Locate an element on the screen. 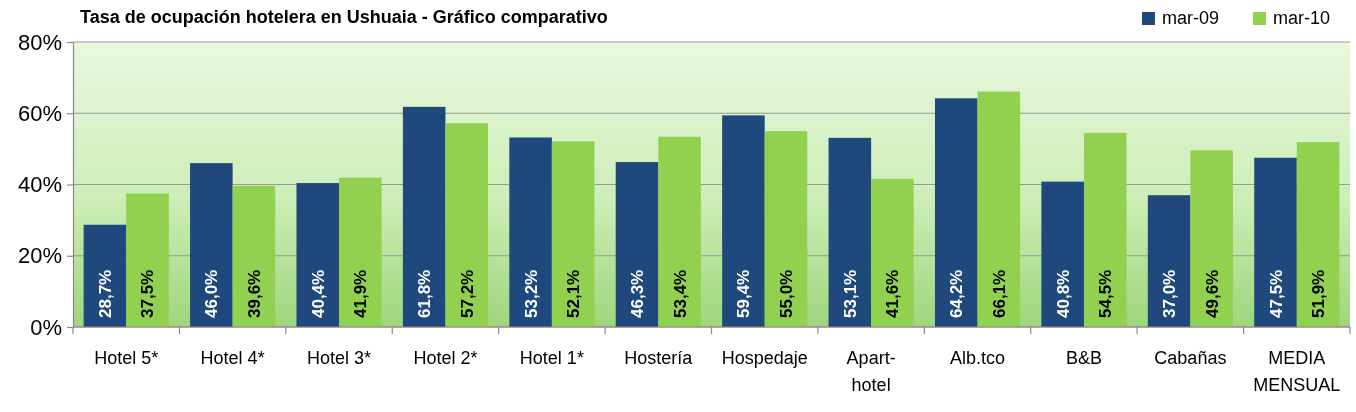 This screenshot has height=412, width=1356. x-tick-label: Apart-hotel is located at coordinates (871, 371).